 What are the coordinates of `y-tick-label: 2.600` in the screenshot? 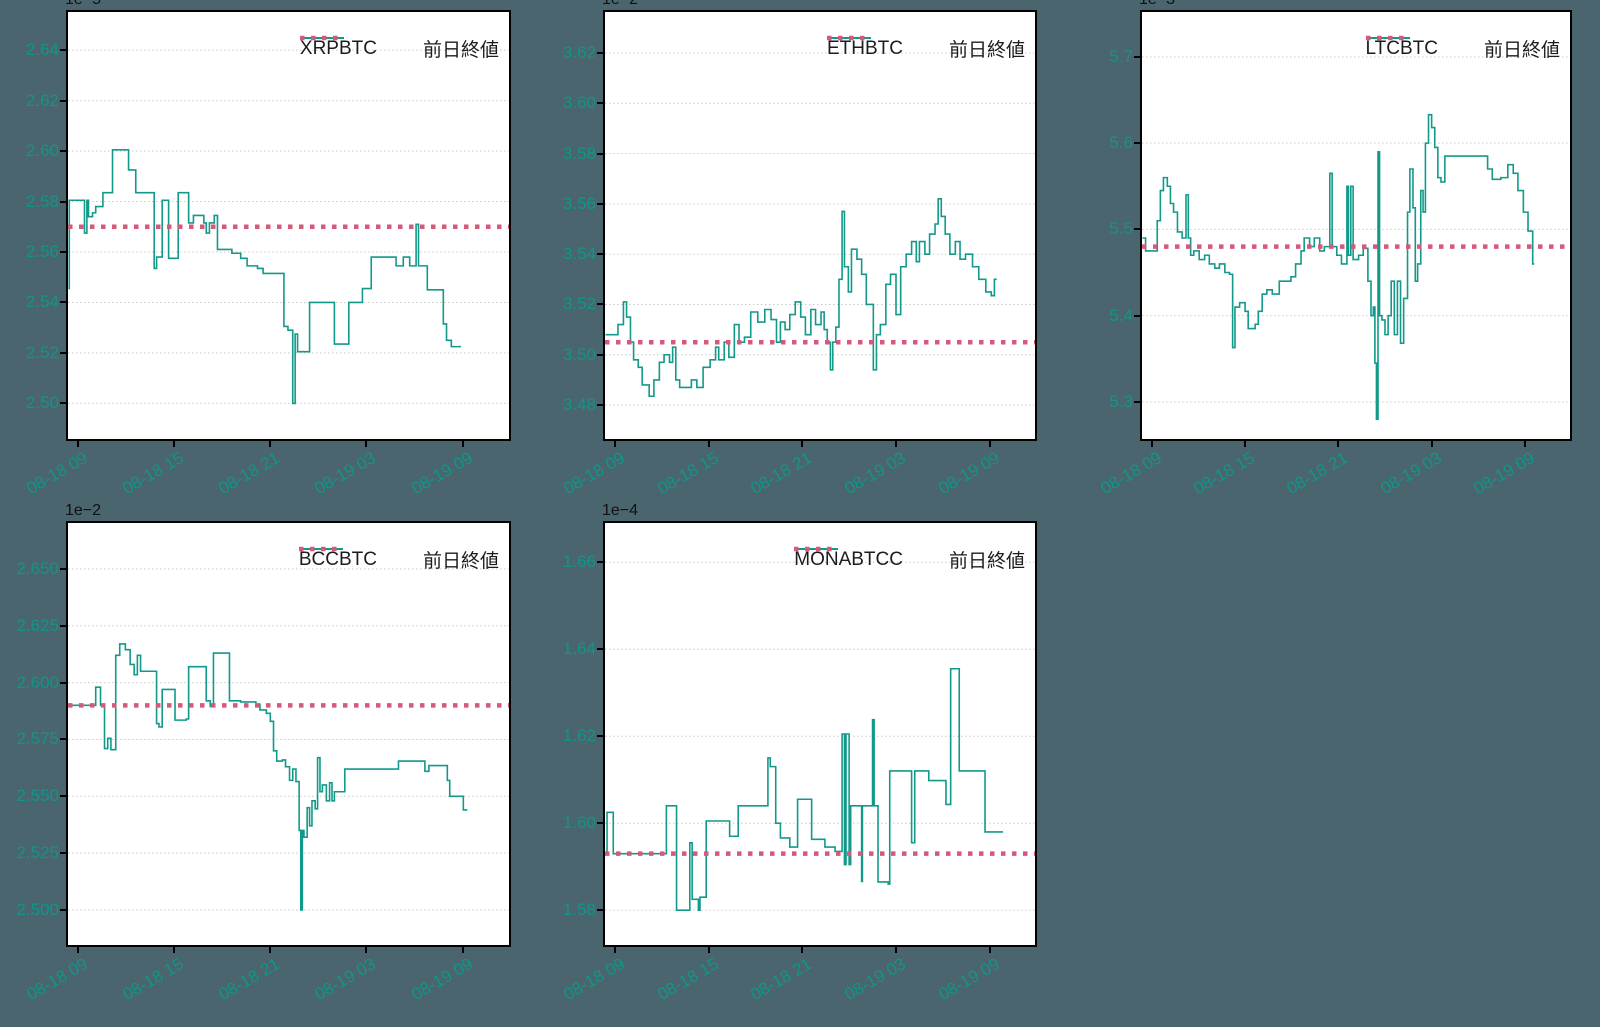 It's located at (37, 682).